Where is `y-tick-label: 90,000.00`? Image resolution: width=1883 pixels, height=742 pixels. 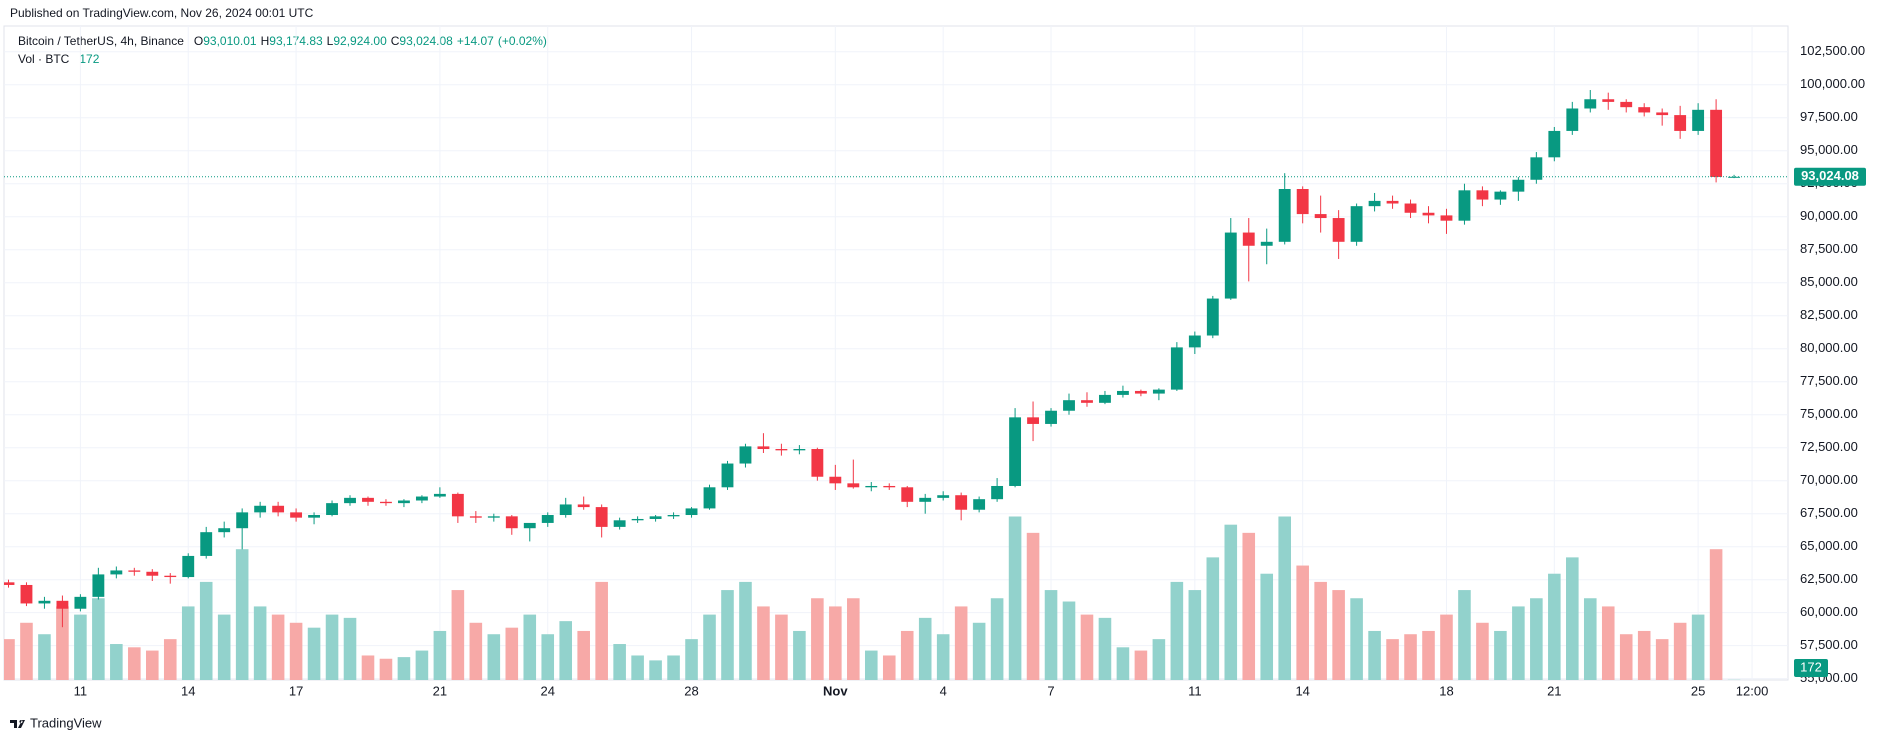
y-tick-label: 90,000.00 is located at coordinates (1829, 215).